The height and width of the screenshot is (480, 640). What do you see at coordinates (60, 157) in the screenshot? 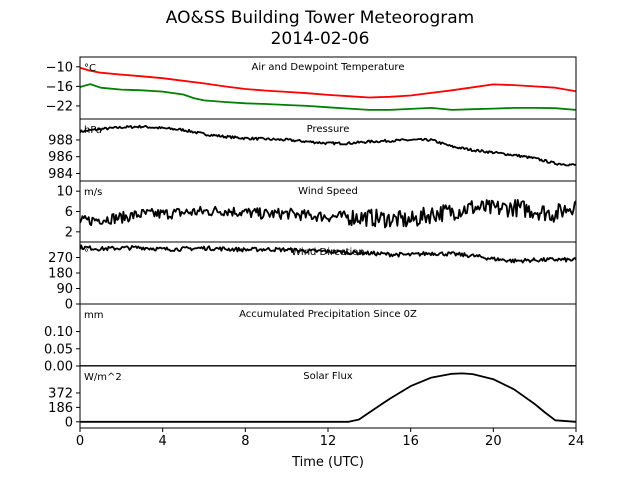
I see `y-tick-label: 986` at bounding box center [60, 157].